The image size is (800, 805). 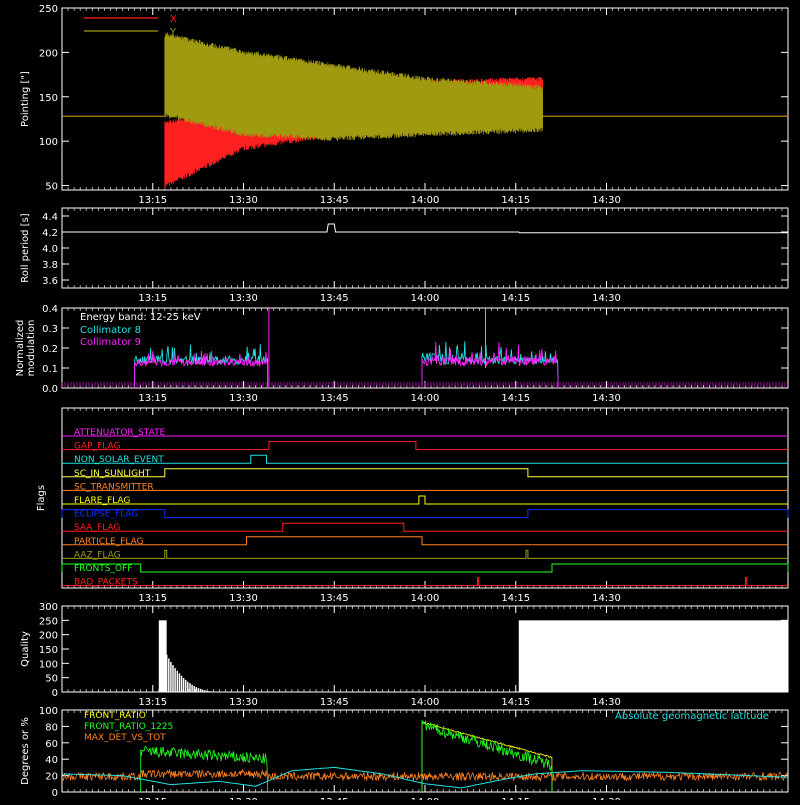 I want to click on ratios-trace-front_ratio, so click(x=487, y=757).